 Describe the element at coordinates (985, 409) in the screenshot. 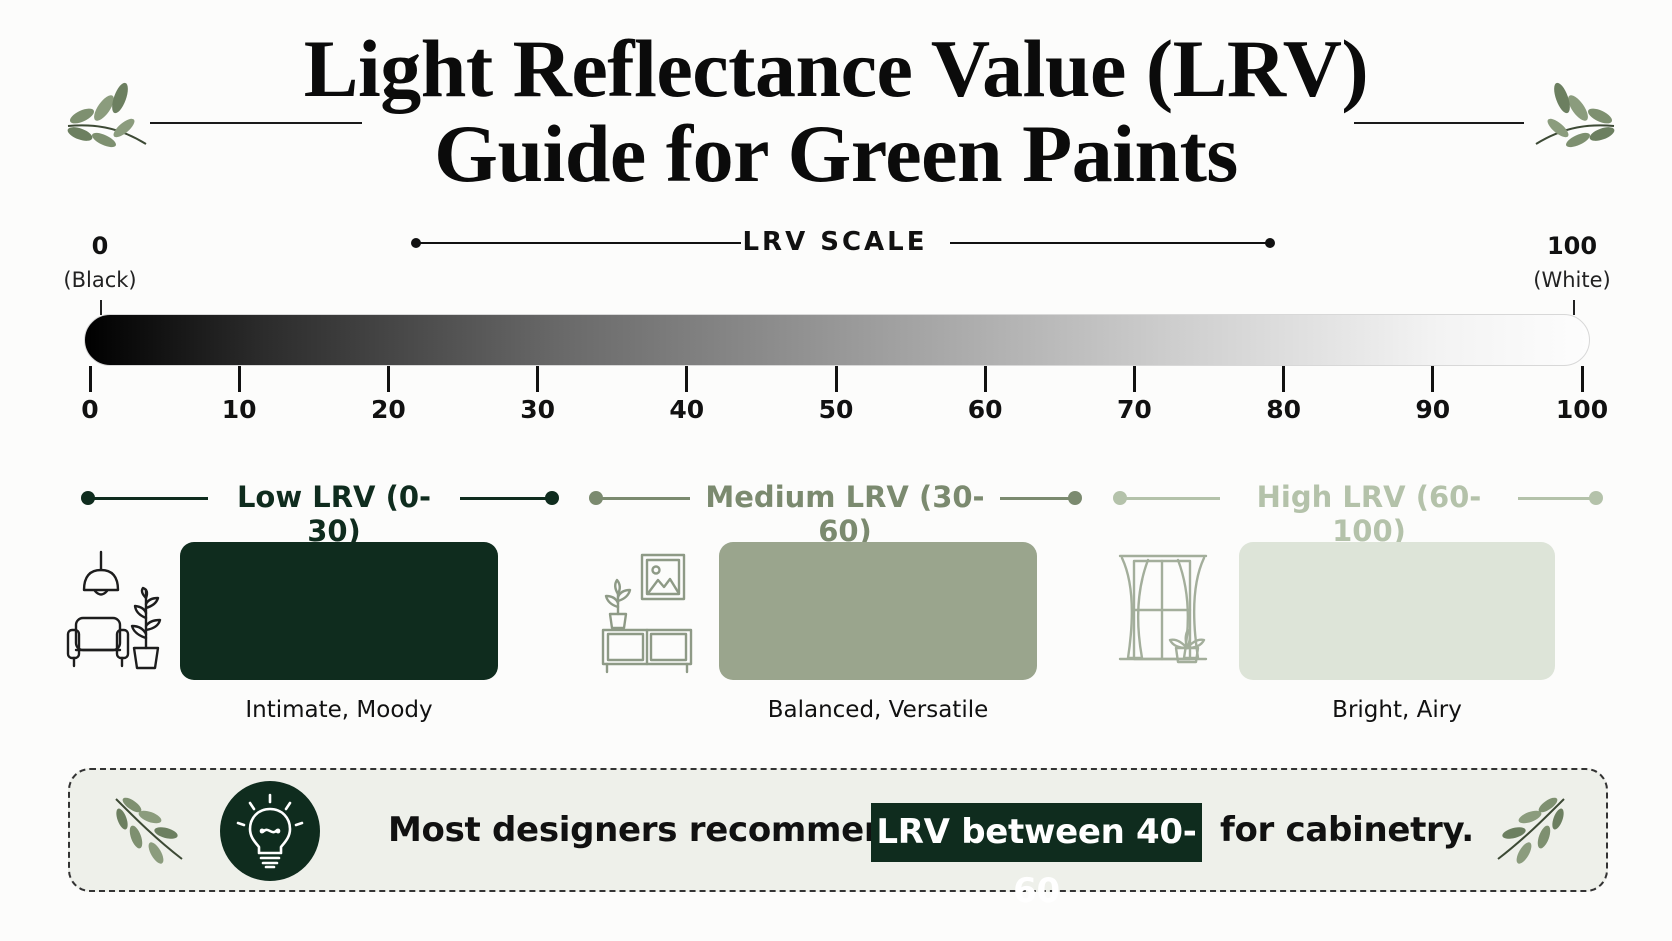

I see `scale-tick-label: 60` at that location.